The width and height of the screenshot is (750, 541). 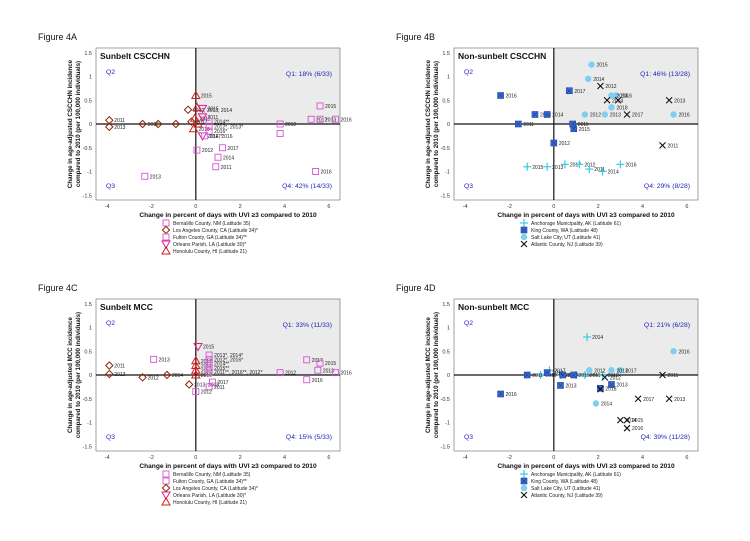 I want to click on legend-entry: Honolulu County, HI (Latitude 21), so click(x=210, y=503).